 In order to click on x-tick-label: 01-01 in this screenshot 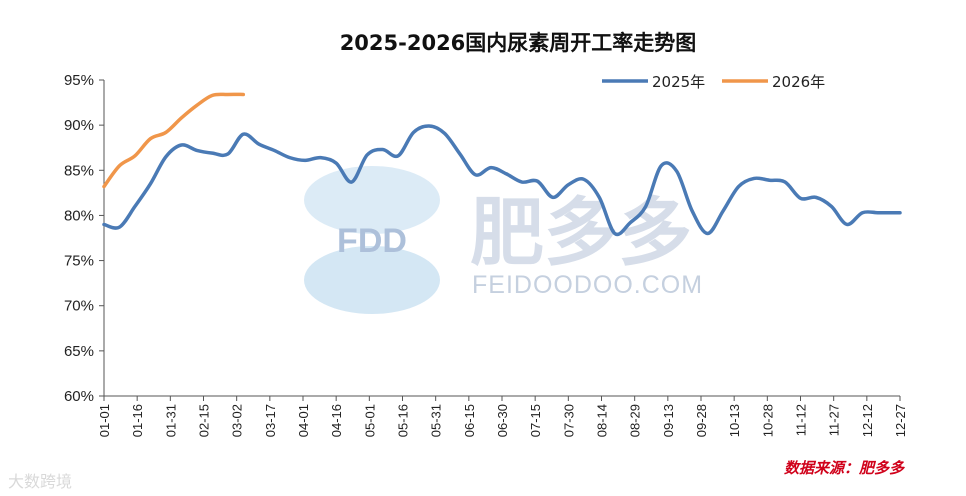, I will do `click(104, 420)`.